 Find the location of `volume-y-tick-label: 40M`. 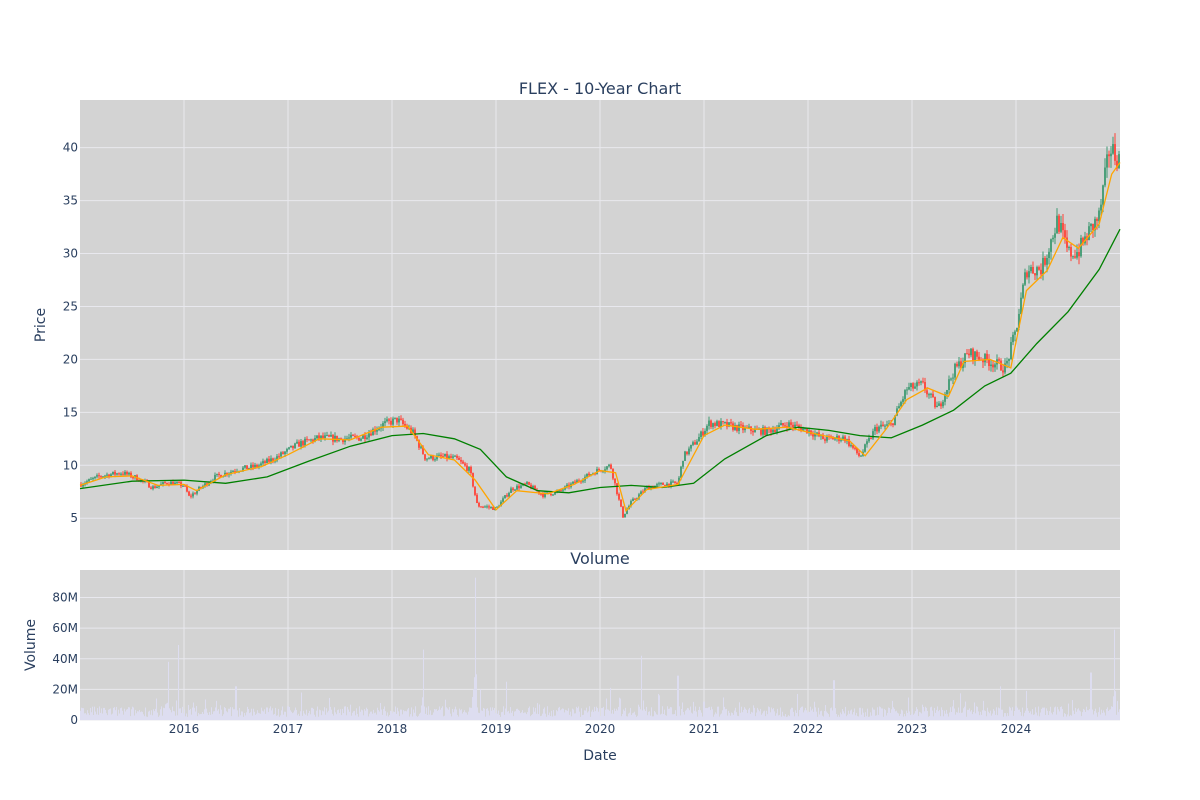

volume-y-tick-label: 40M is located at coordinates (65, 659).